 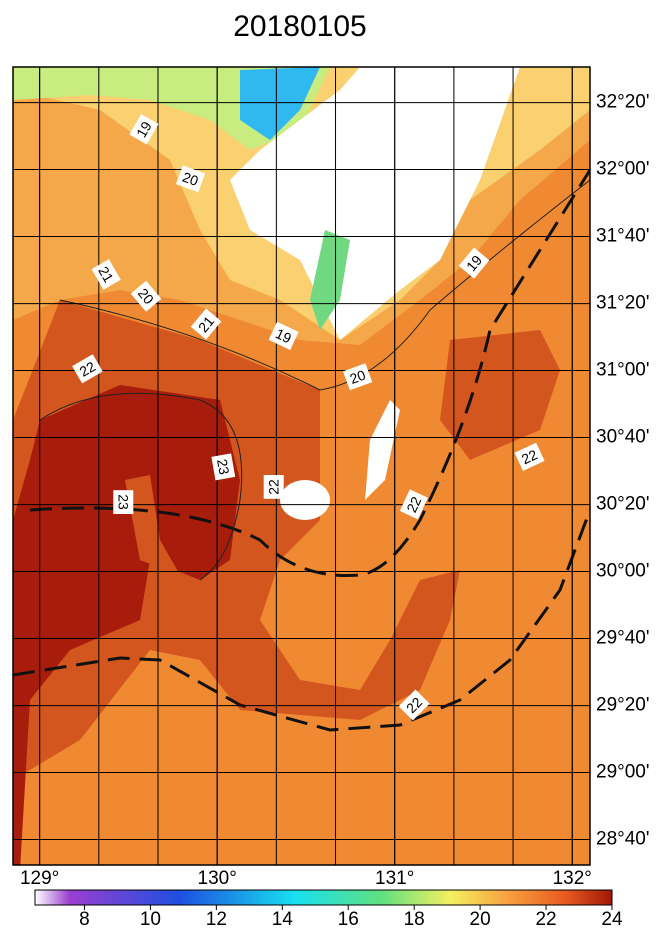 I want to click on colorbar-tick-label: 20, so click(x=480, y=919).